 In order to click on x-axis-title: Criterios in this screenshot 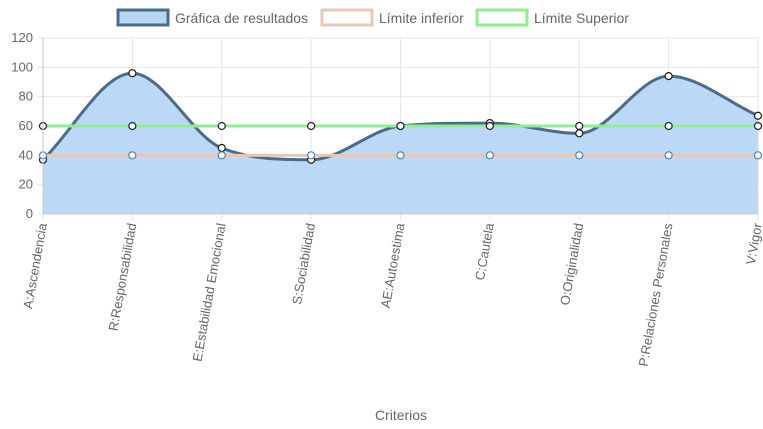, I will do `click(401, 415)`.